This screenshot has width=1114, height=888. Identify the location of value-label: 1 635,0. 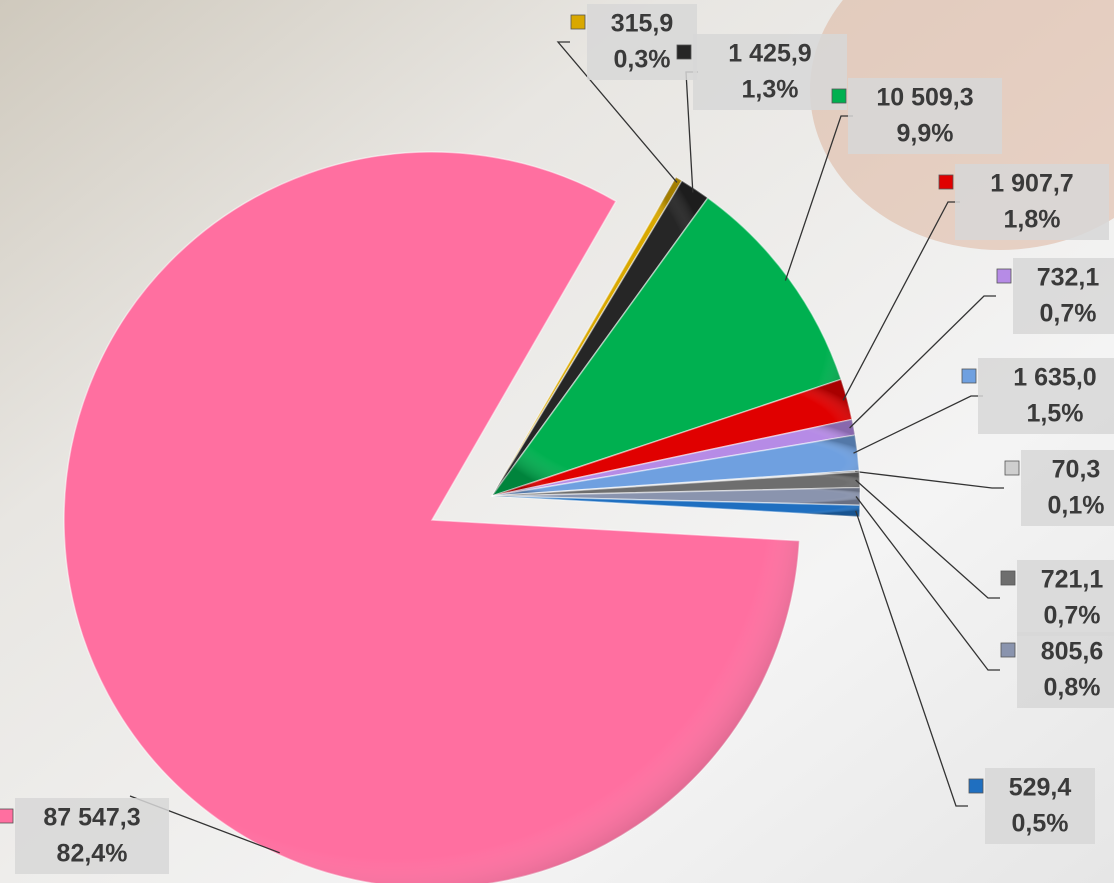
(1054, 378).